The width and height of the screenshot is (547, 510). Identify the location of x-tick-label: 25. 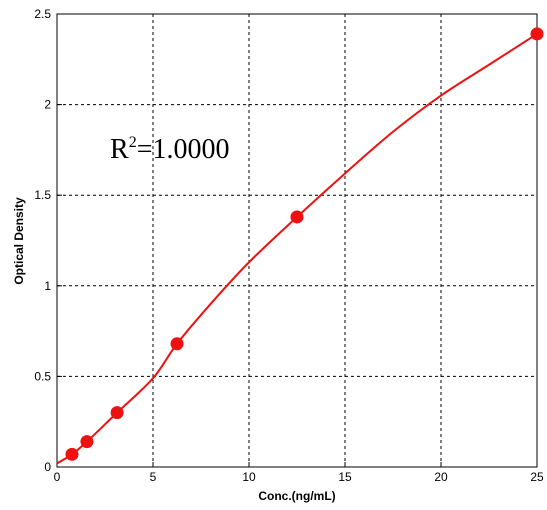
(537, 477).